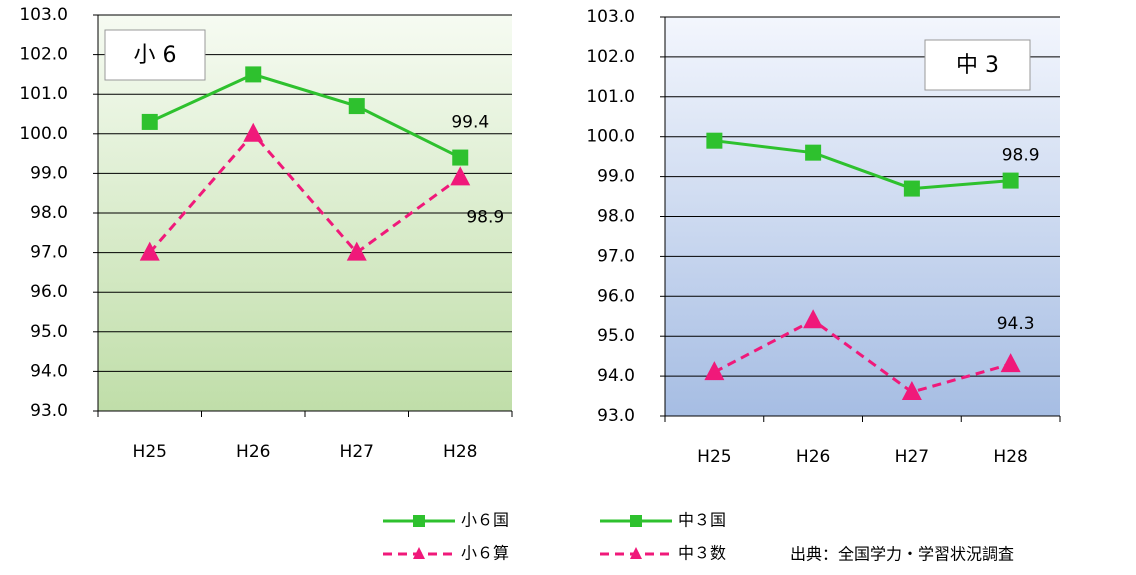 Image resolution: width=1136 pixels, height=575 pixels. What do you see at coordinates (902, 554) in the screenshot?
I see `source: 出典：全国学力・学習状況調査` at bounding box center [902, 554].